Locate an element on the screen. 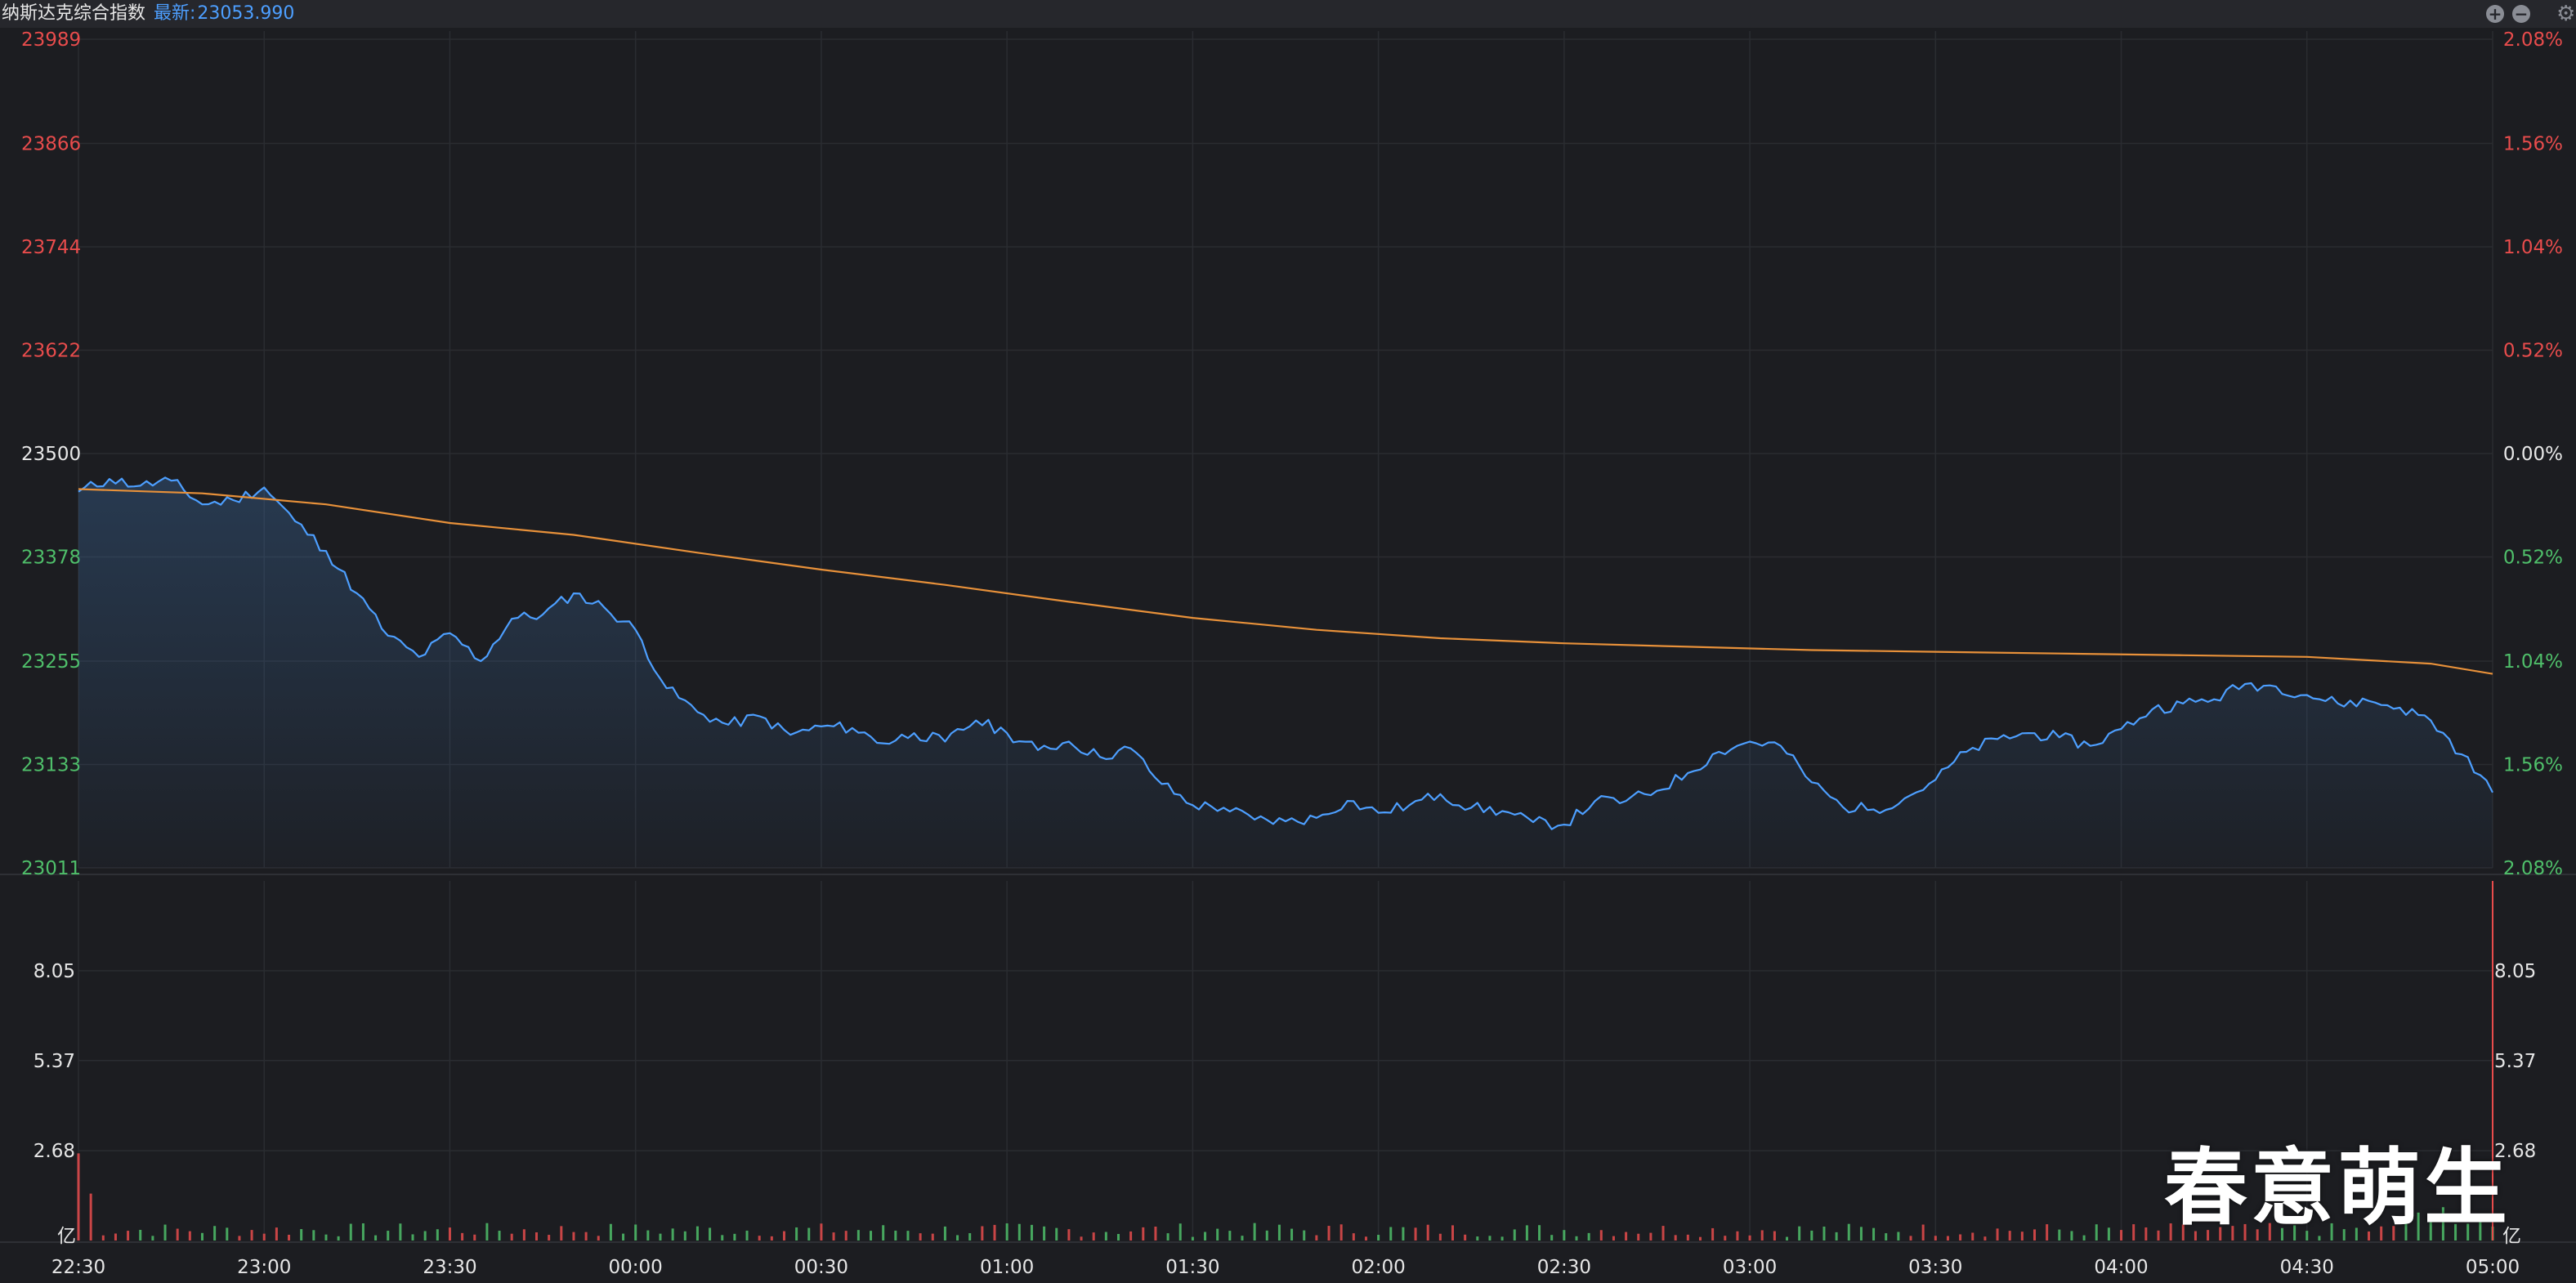 The width and height of the screenshot is (2576, 1283). latest-value: 23053.990 is located at coordinates (246, 14).